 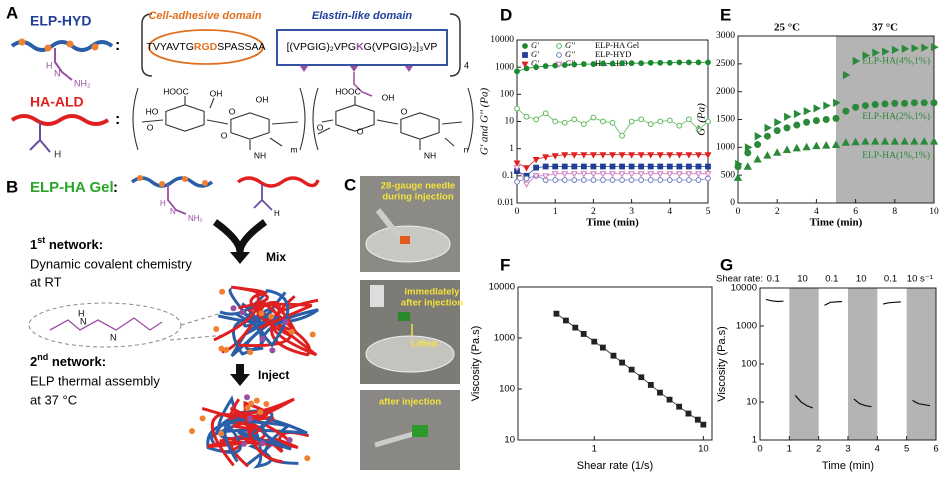 I want to click on legend-marker, so click(x=559, y=46).